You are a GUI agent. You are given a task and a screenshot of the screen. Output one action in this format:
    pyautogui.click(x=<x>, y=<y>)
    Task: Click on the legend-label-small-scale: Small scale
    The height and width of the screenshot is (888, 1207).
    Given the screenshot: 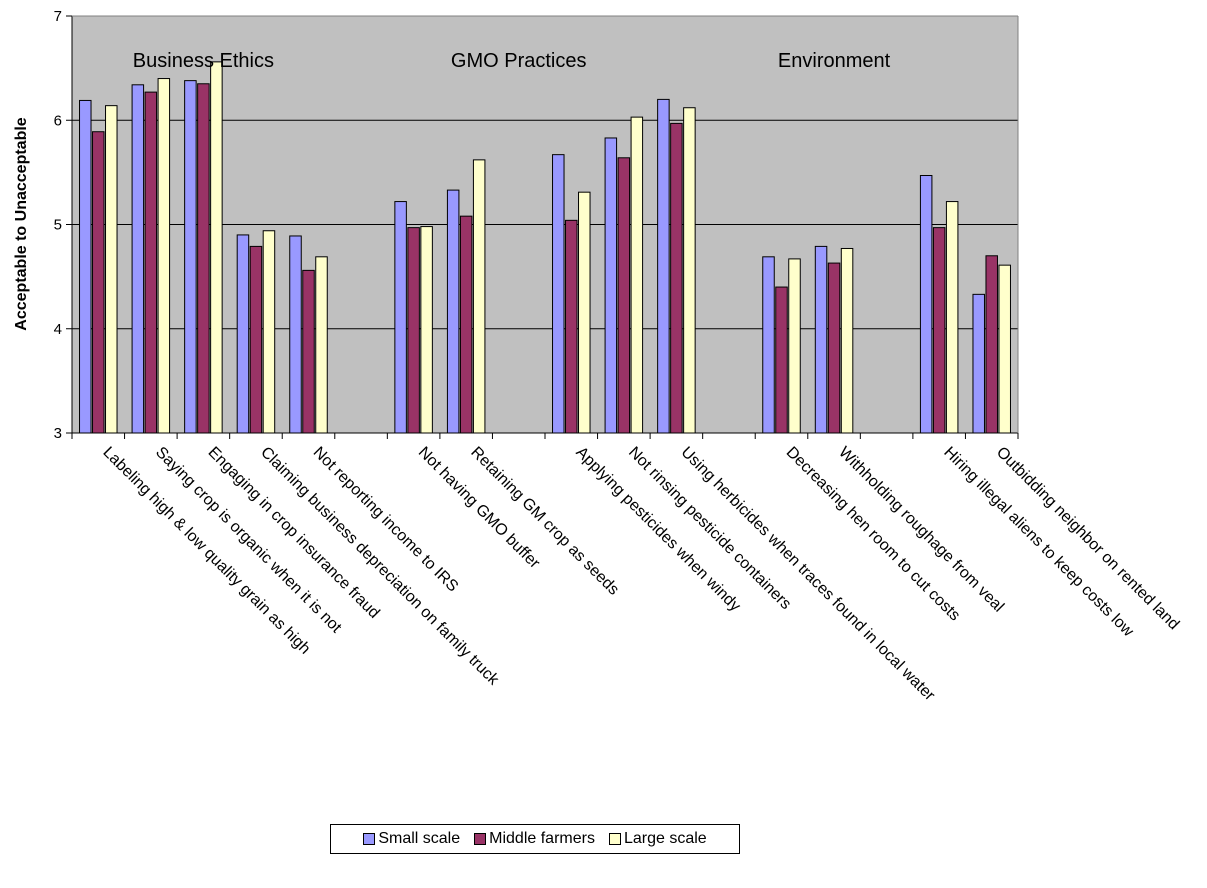 What is the action you would take?
    pyautogui.click(x=419, y=838)
    